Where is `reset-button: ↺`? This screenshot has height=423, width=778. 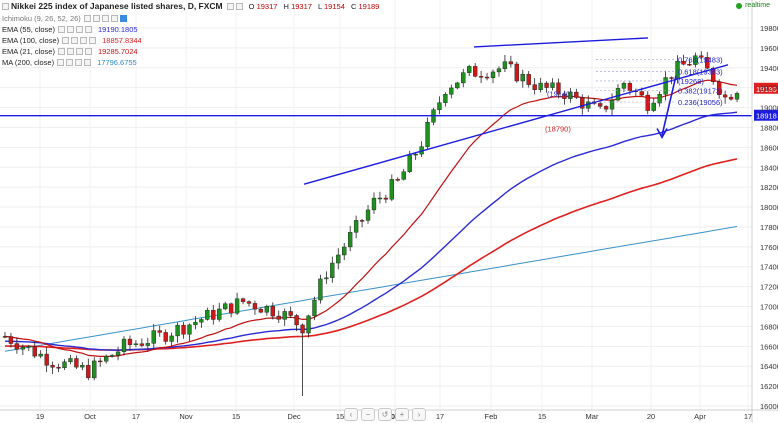 reset-button: ↺ is located at coordinates (385, 414).